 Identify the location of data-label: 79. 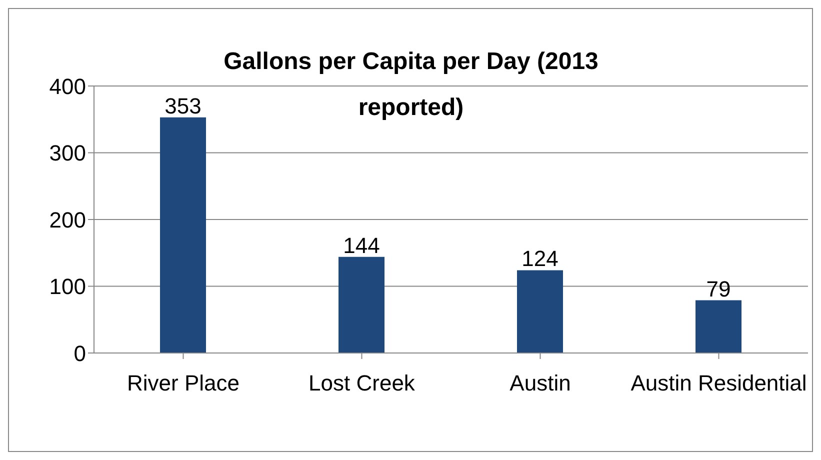
(718, 289).